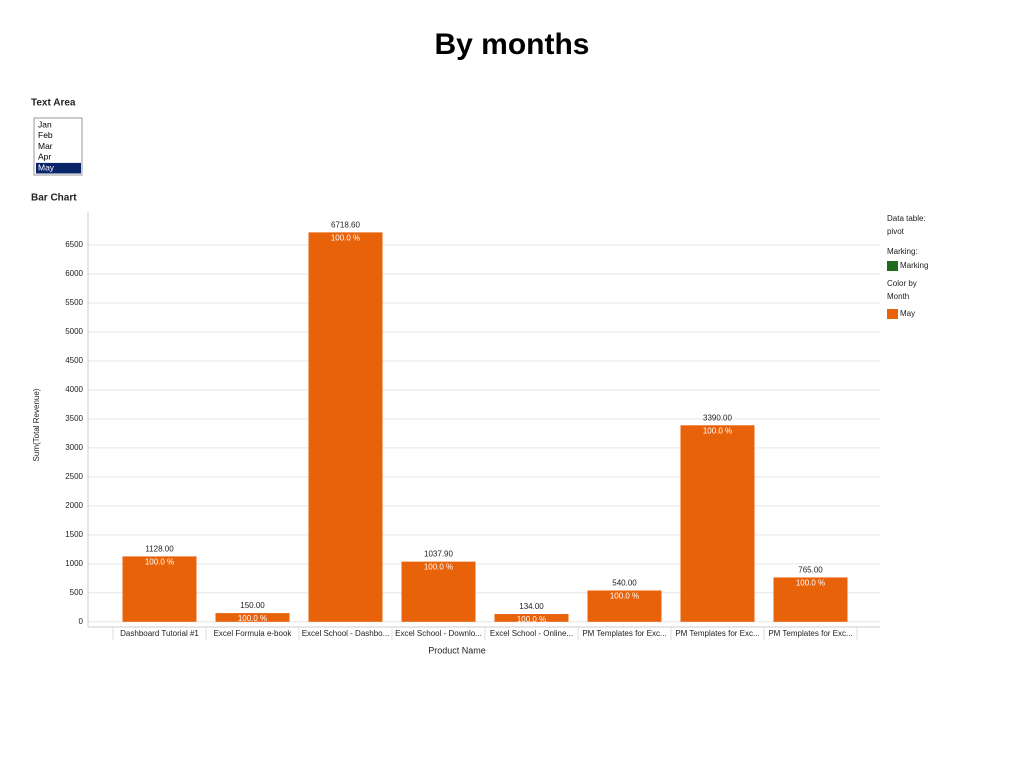 The height and width of the screenshot is (768, 1024). What do you see at coordinates (896, 231) in the screenshot?
I see `legend-text: pivot` at bounding box center [896, 231].